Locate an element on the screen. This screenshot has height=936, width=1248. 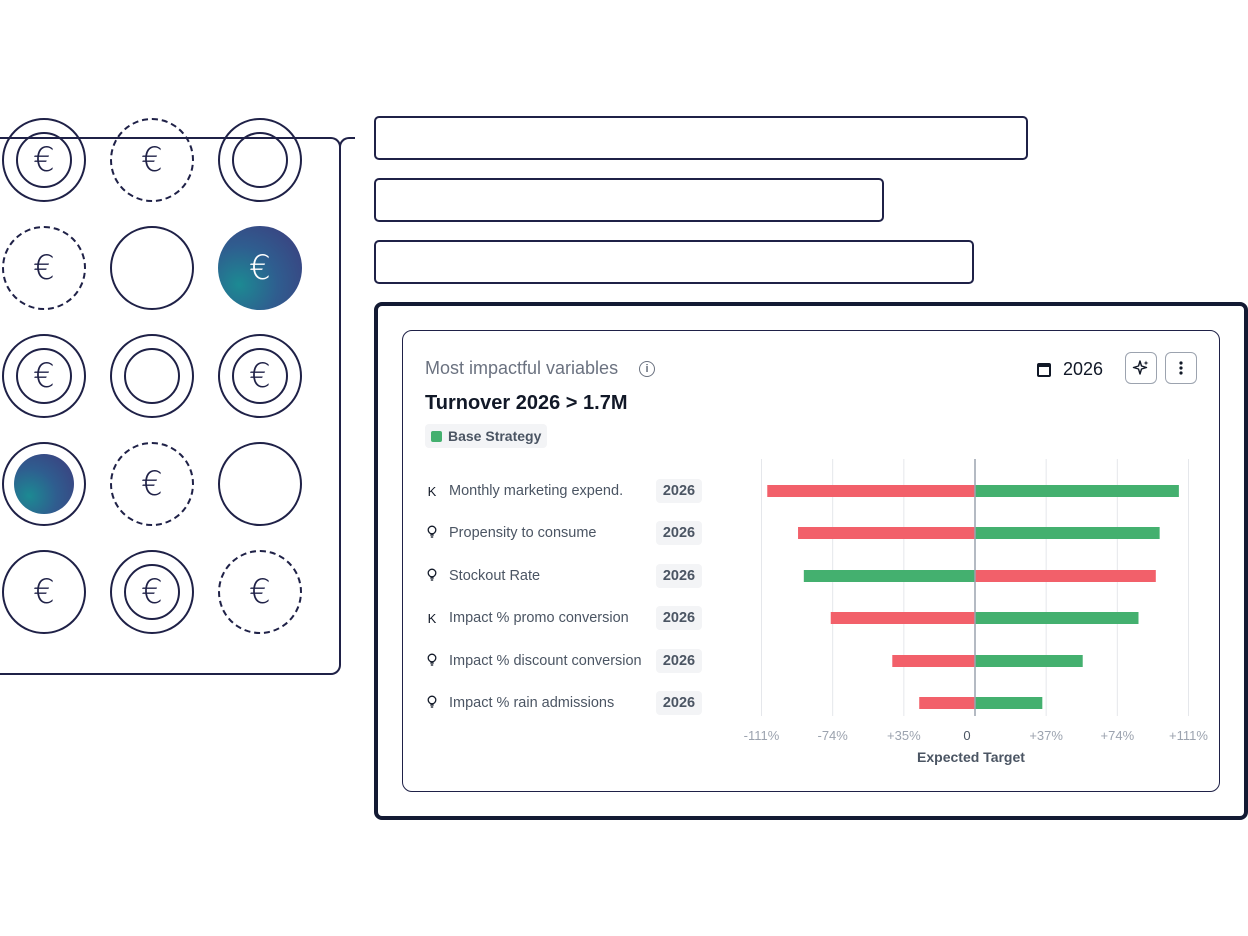
more-options-button is located at coordinates (1181, 368).